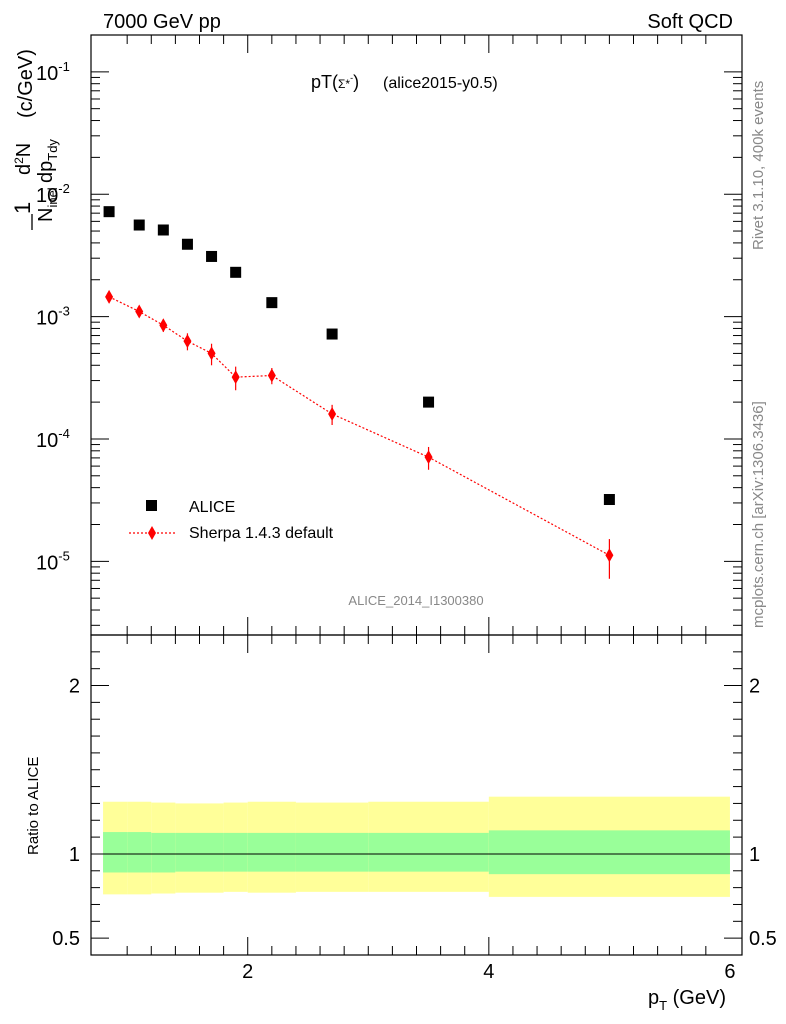 This screenshot has height=1024, width=786. Describe the element at coordinates (151, 505) in the screenshot. I see `legend-data-marker` at that location.